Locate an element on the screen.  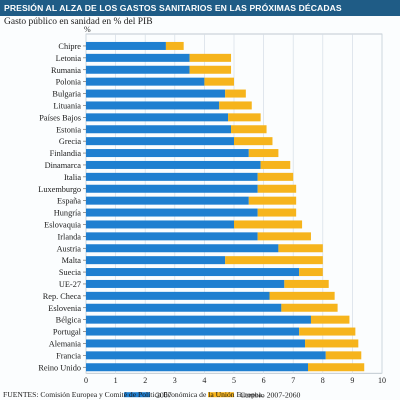
category-label: Irlanda is located at coordinates (70, 236).